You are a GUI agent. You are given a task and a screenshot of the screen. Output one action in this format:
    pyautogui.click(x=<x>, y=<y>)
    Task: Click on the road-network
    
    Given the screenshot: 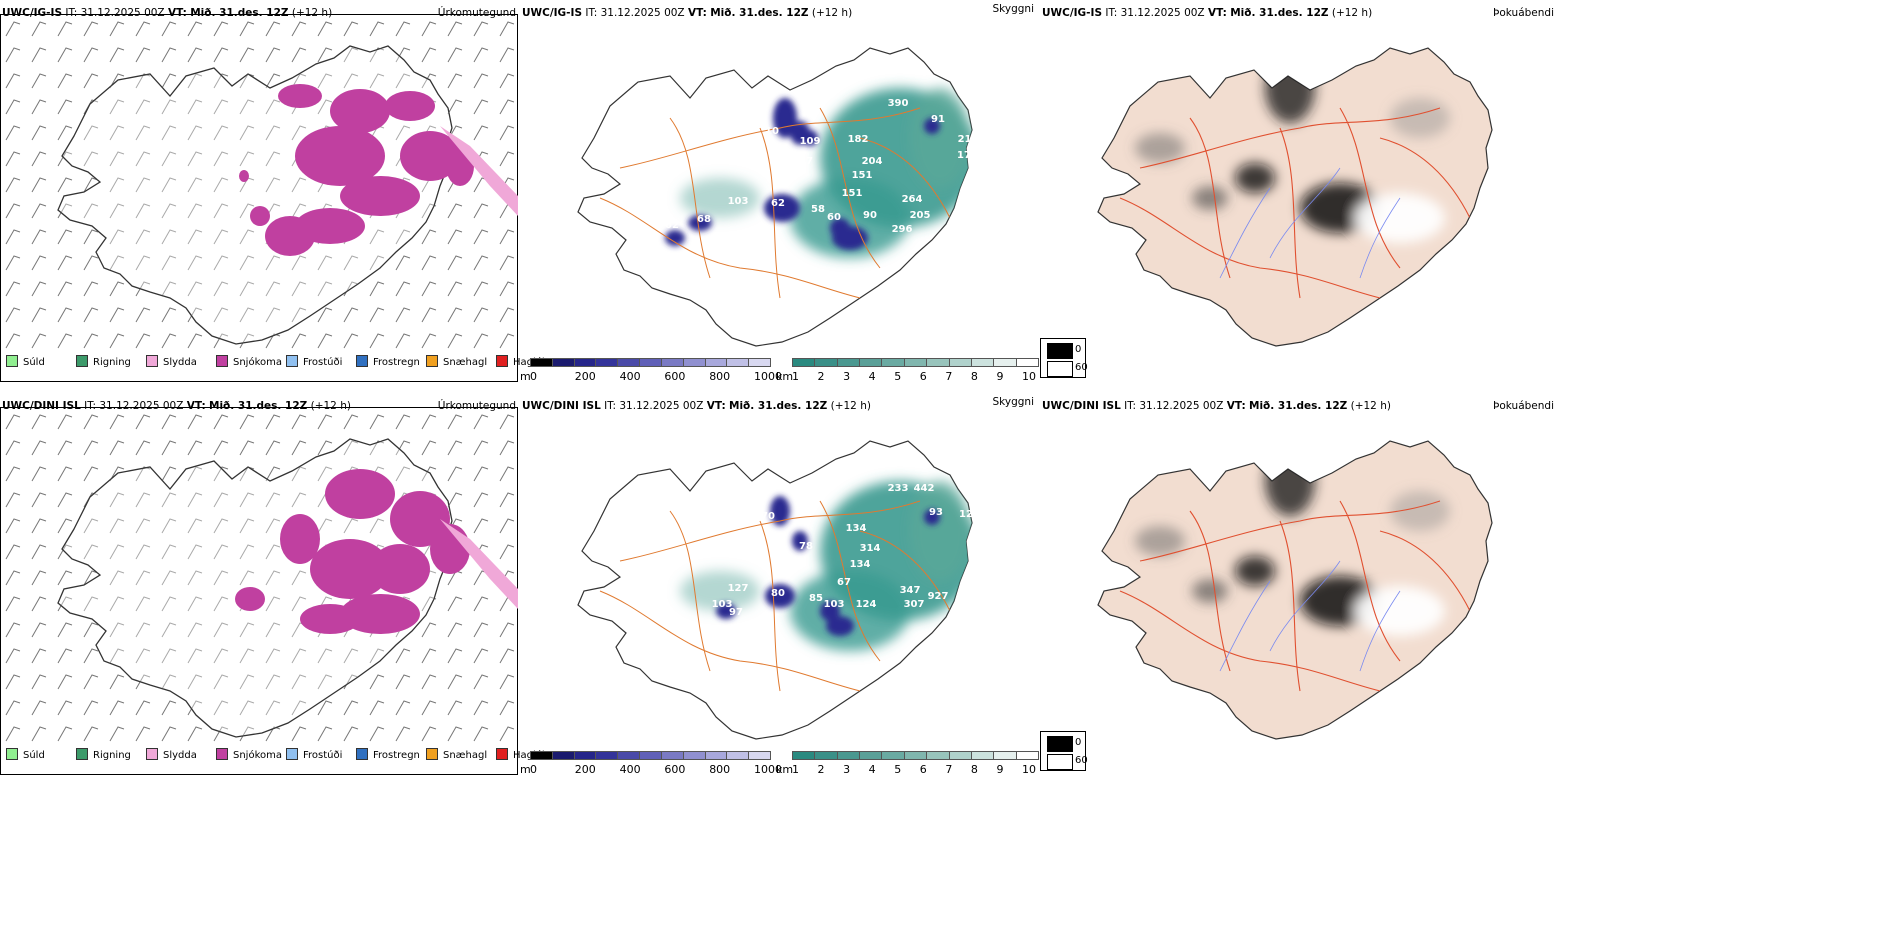 What is the action you would take?
    pyautogui.click(x=775, y=203)
    